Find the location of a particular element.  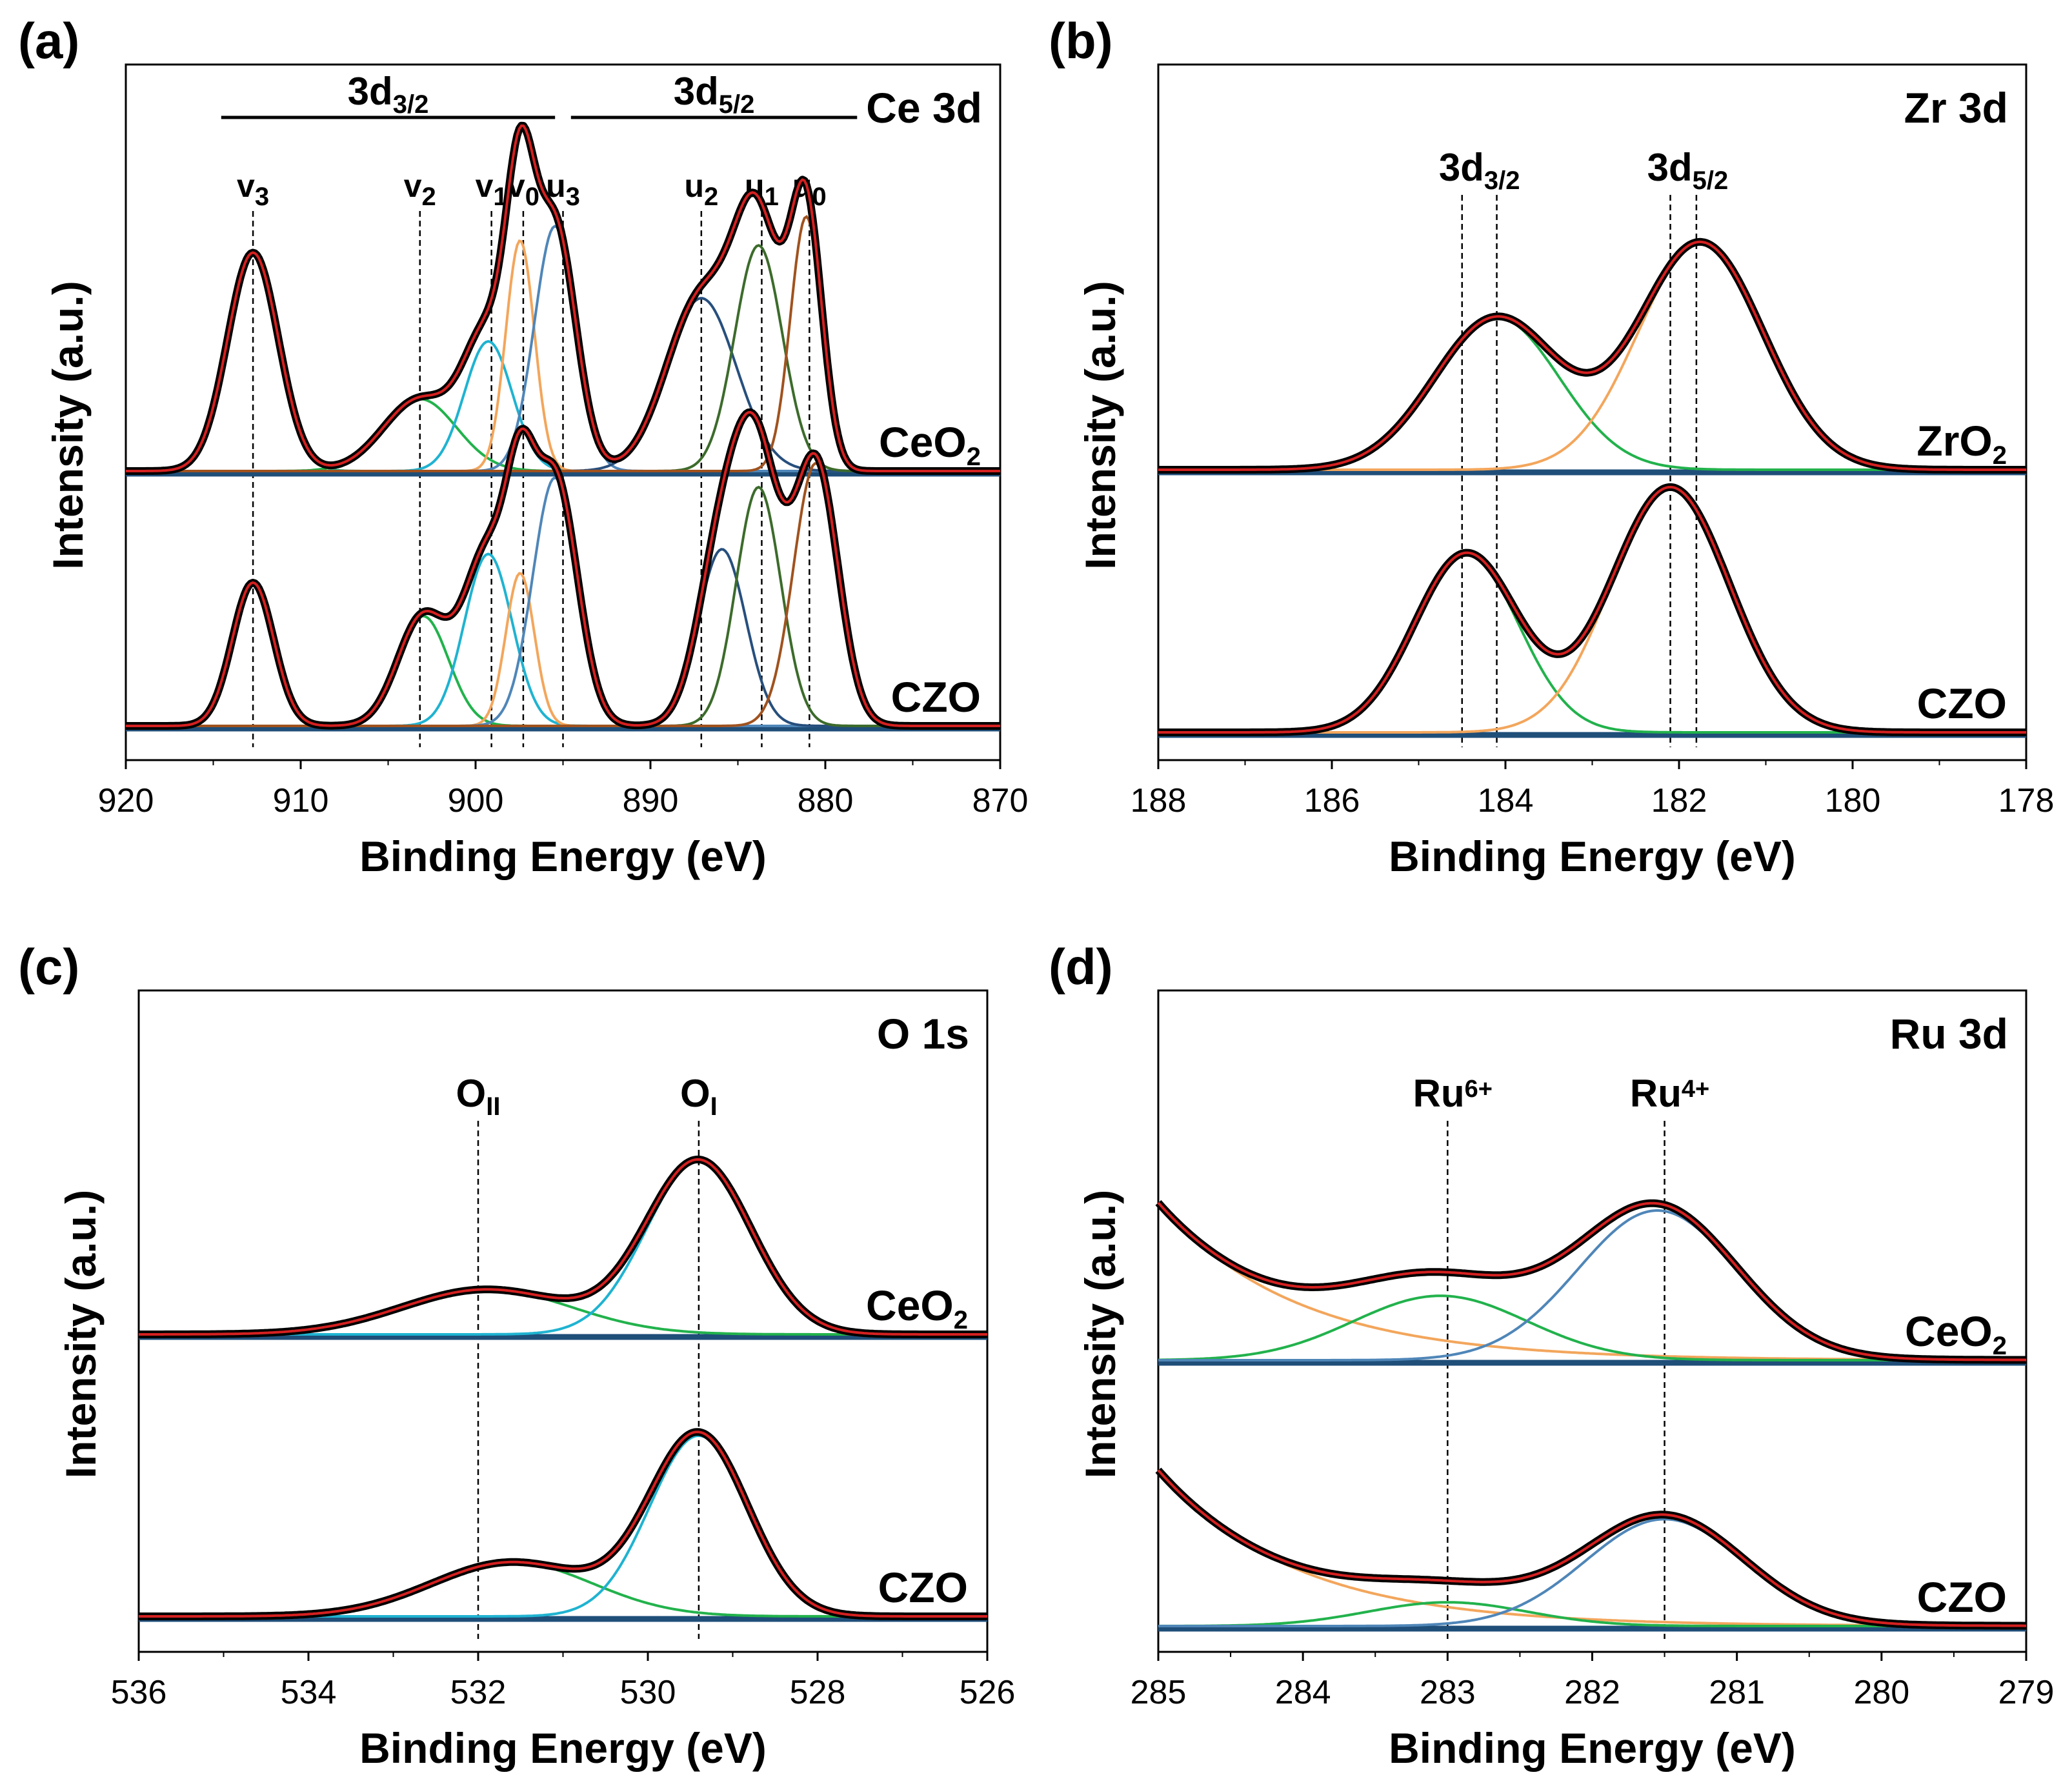

panel-label-main: (c) is located at coordinates (48, 967).